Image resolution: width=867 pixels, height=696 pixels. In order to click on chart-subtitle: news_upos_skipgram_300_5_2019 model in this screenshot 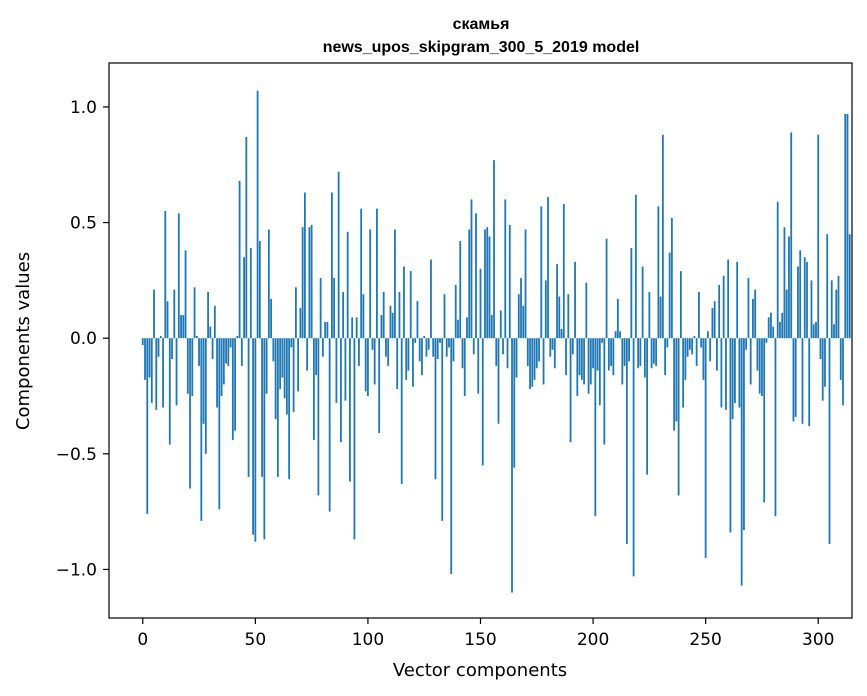, I will do `click(481, 47)`.